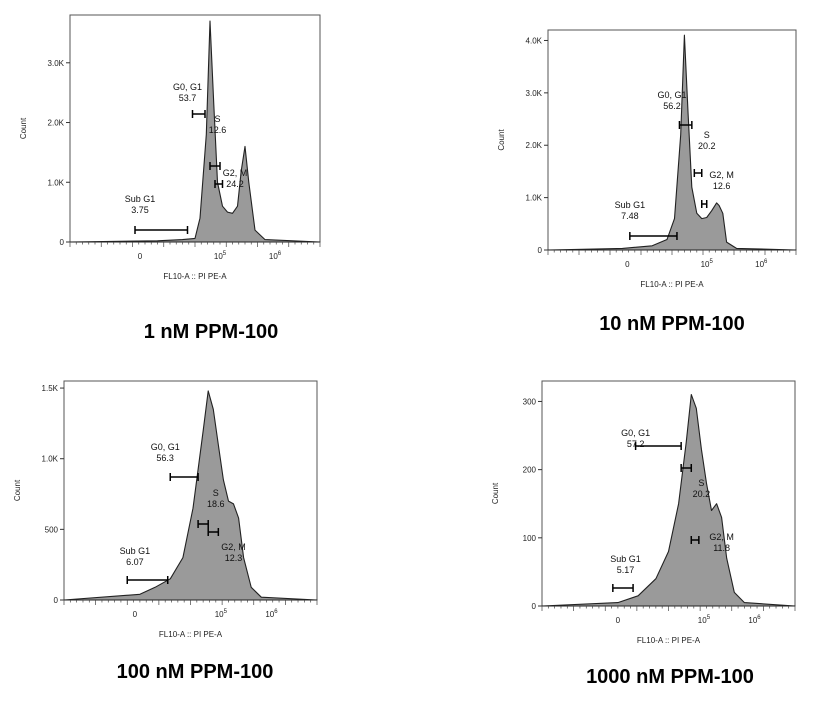 This screenshot has height=707, width=822. I want to click on gate-value: 56.3, so click(165, 458).